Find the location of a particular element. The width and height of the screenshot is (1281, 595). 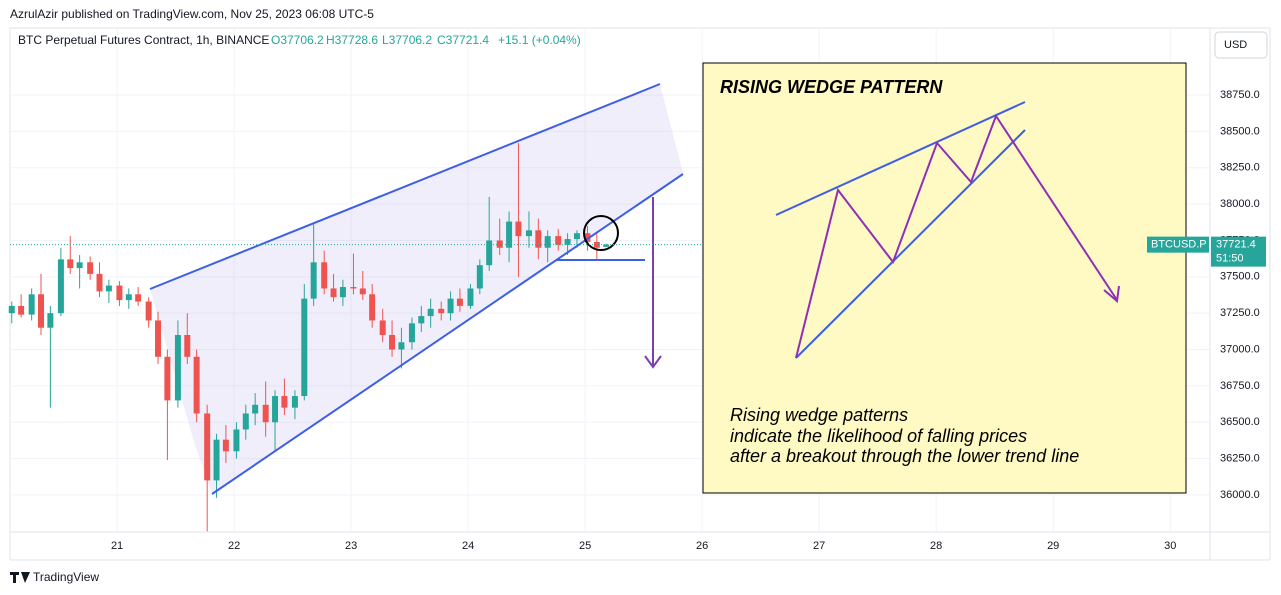

x-tick-label: 24 is located at coordinates (468, 546).